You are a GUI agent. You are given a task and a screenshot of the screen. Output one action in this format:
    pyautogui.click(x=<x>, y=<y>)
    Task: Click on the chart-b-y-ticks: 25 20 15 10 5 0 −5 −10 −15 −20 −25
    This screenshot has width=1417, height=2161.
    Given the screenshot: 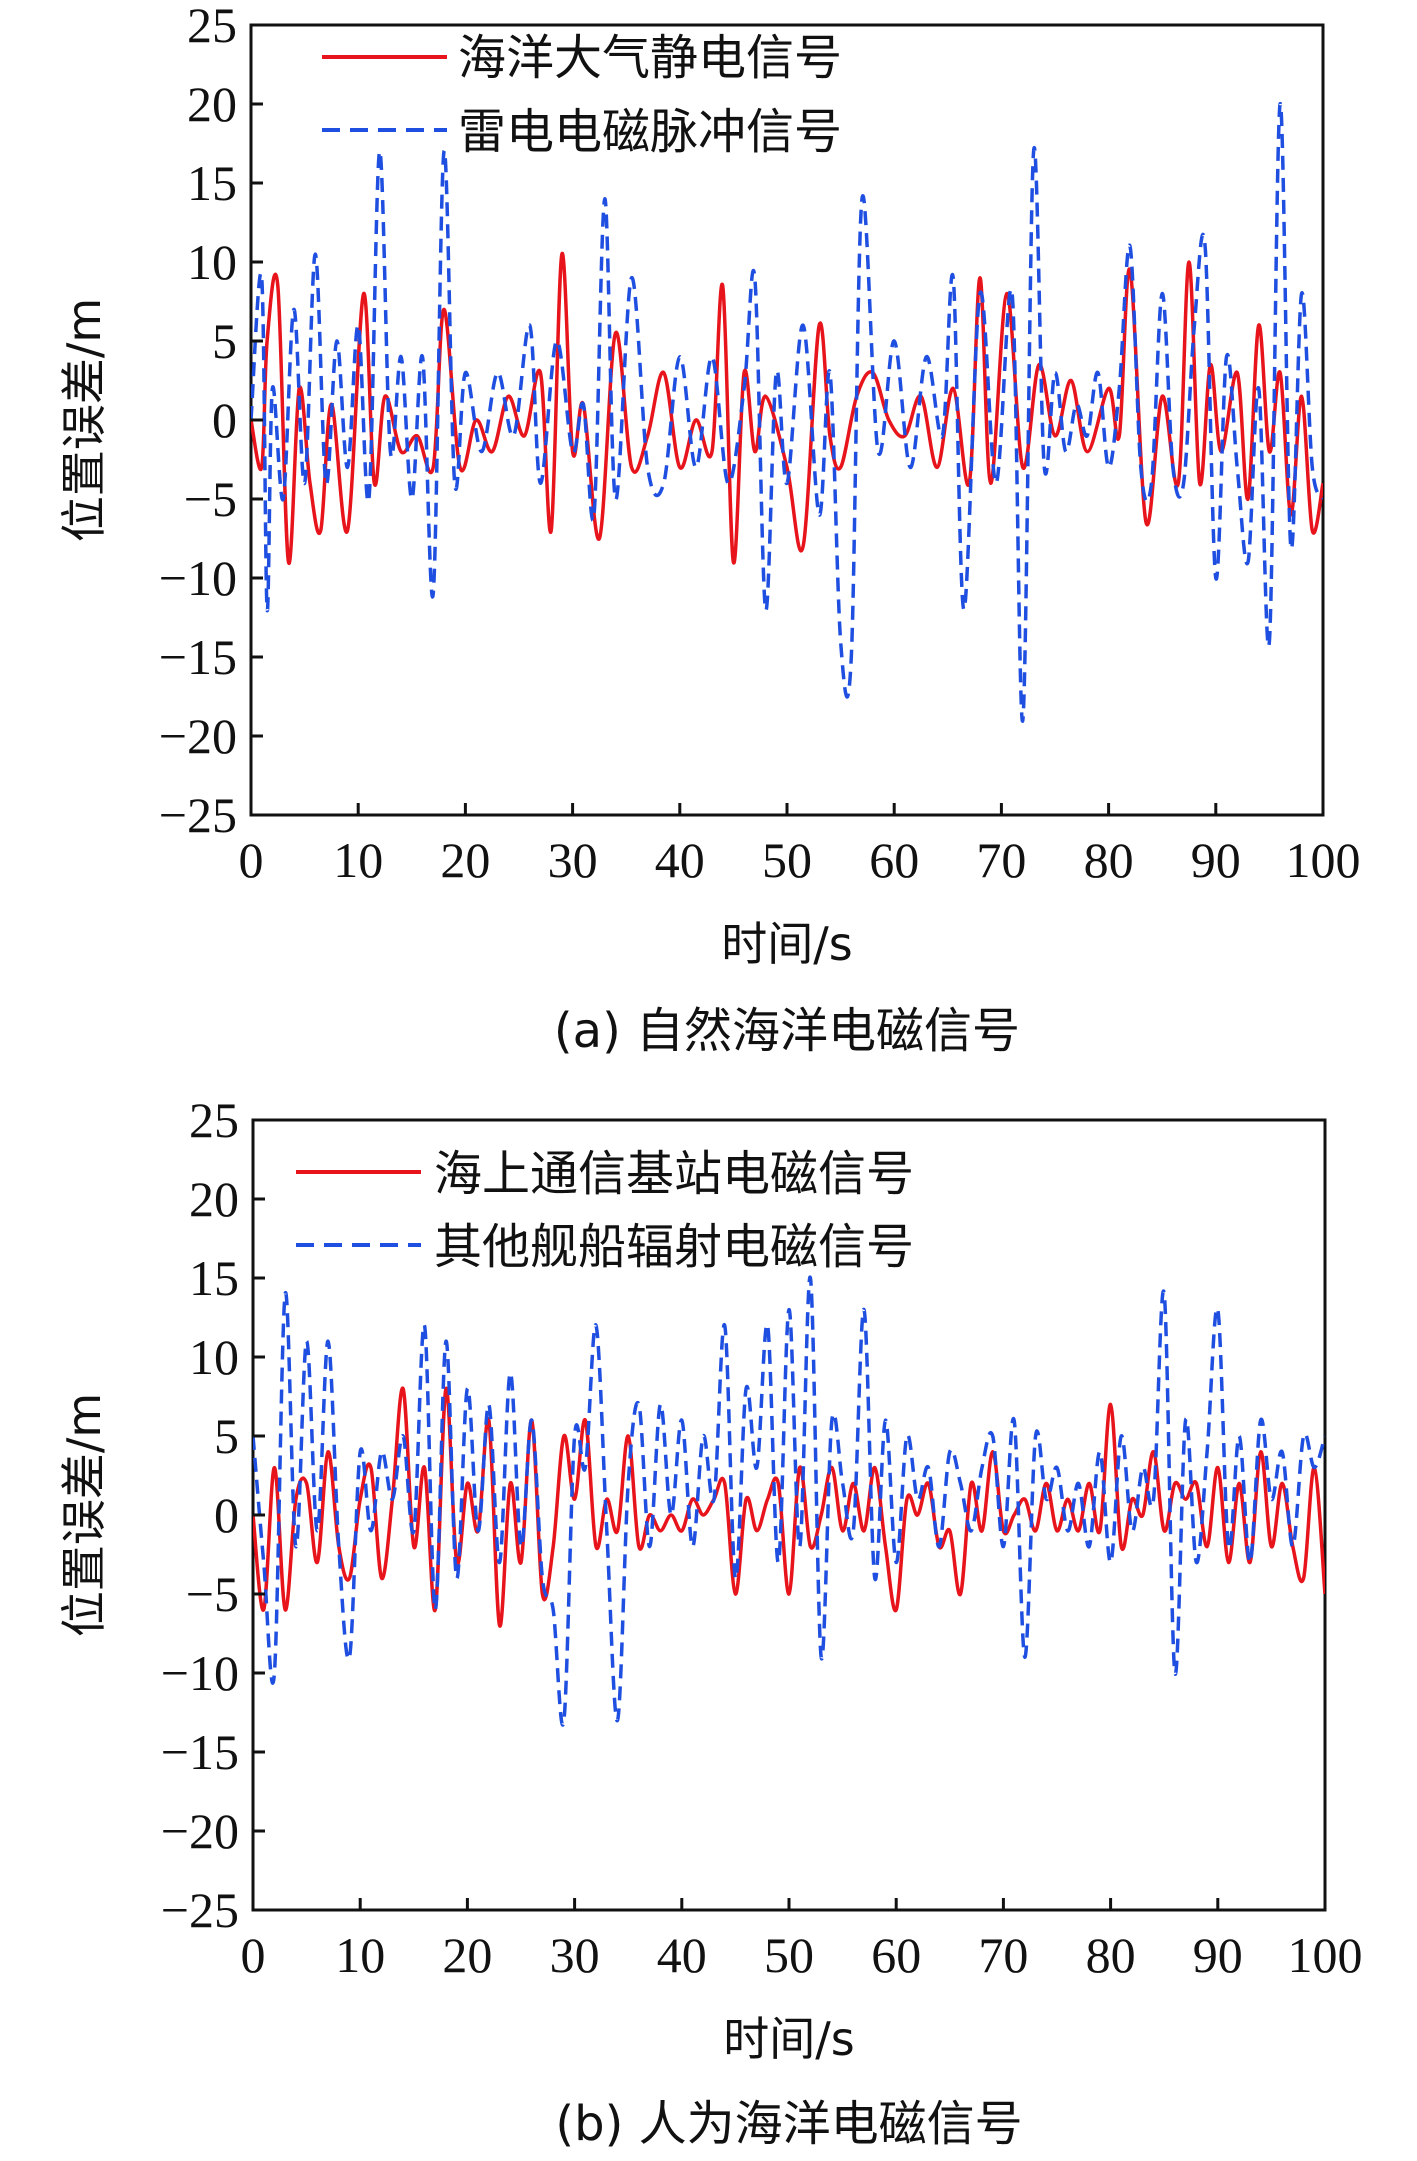 What is the action you would take?
    pyautogui.click(x=213, y=1515)
    